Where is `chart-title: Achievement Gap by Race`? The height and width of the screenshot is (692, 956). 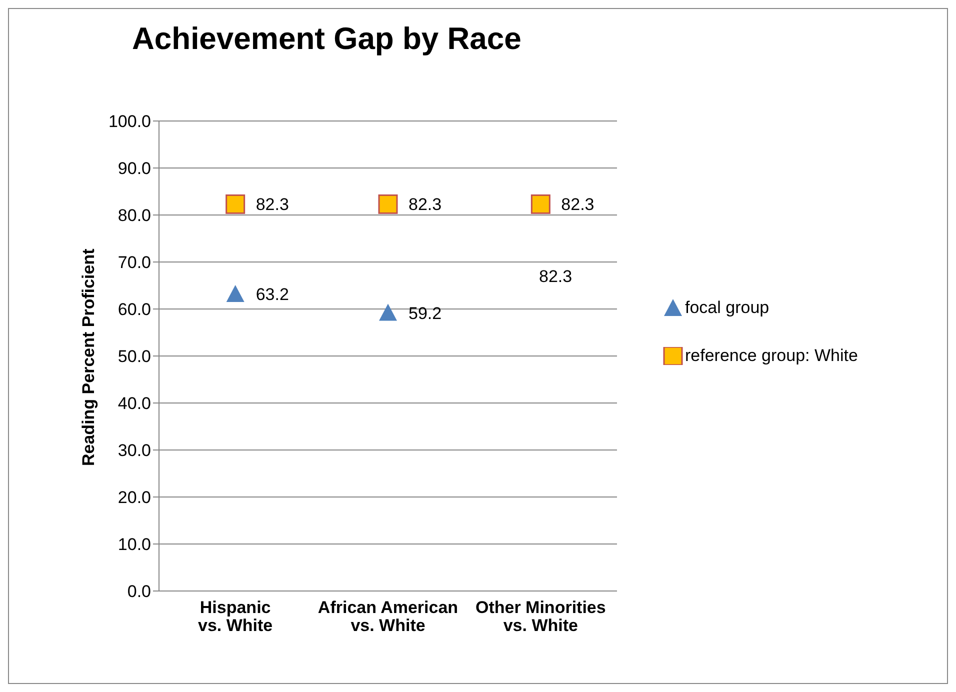 chart-title: Achievement Gap by Race is located at coordinates (327, 39).